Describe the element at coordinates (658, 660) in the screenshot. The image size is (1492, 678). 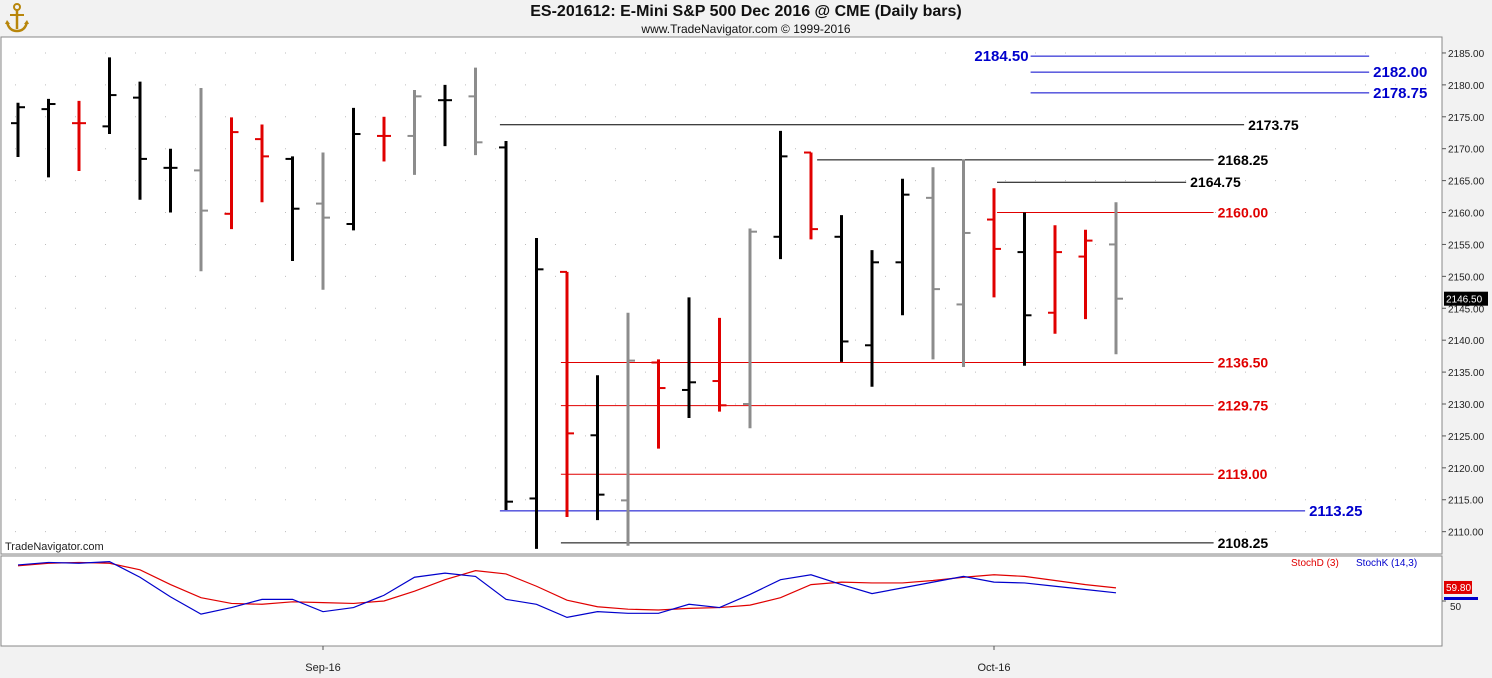
I see `time-axis: Sep-16 Oct-16` at that location.